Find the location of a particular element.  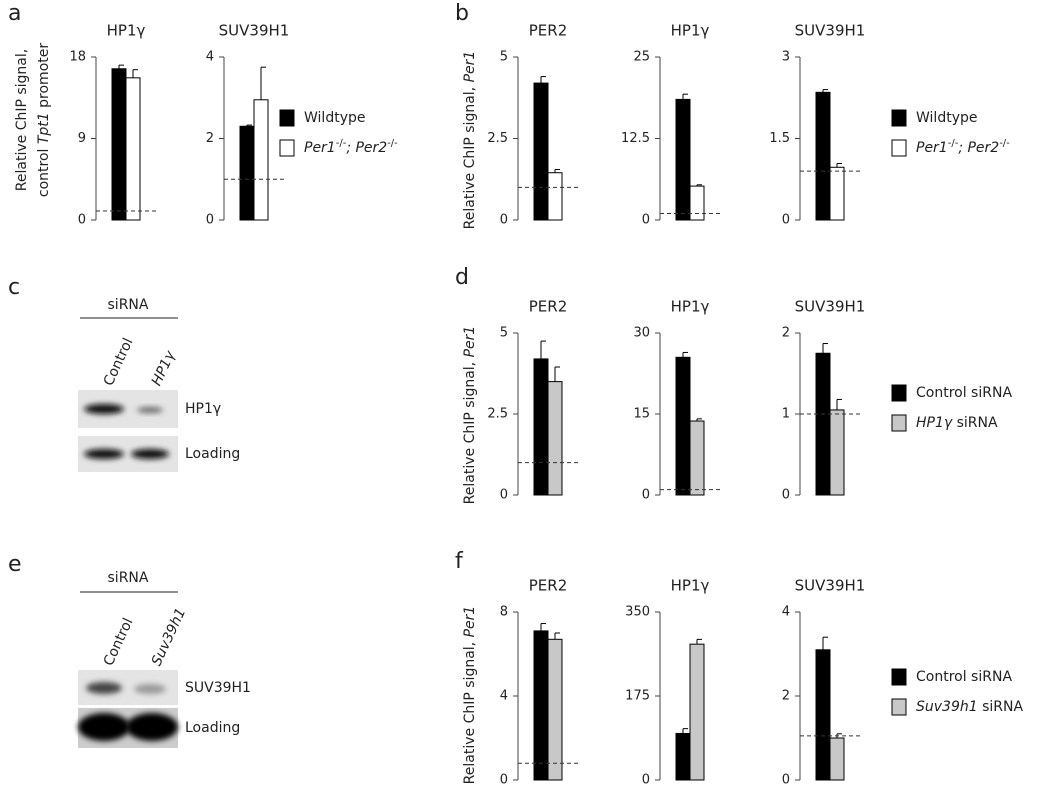

panel-label: e is located at coordinates (15, 564).